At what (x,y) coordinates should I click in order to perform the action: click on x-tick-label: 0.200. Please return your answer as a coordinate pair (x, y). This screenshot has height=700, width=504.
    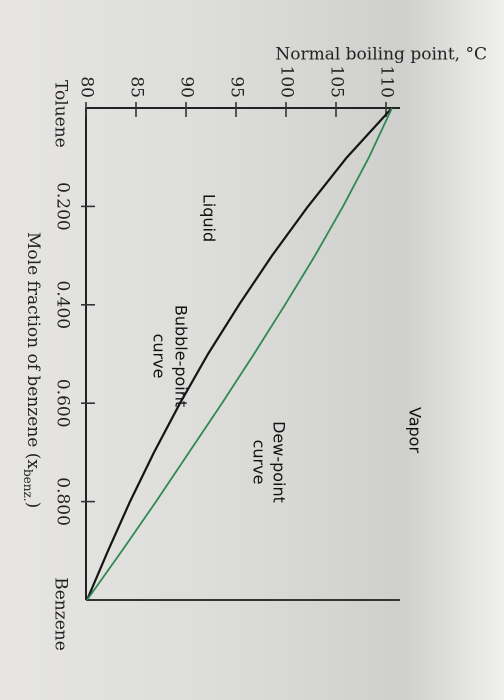
    Looking at the image, I should click on (63, 206).